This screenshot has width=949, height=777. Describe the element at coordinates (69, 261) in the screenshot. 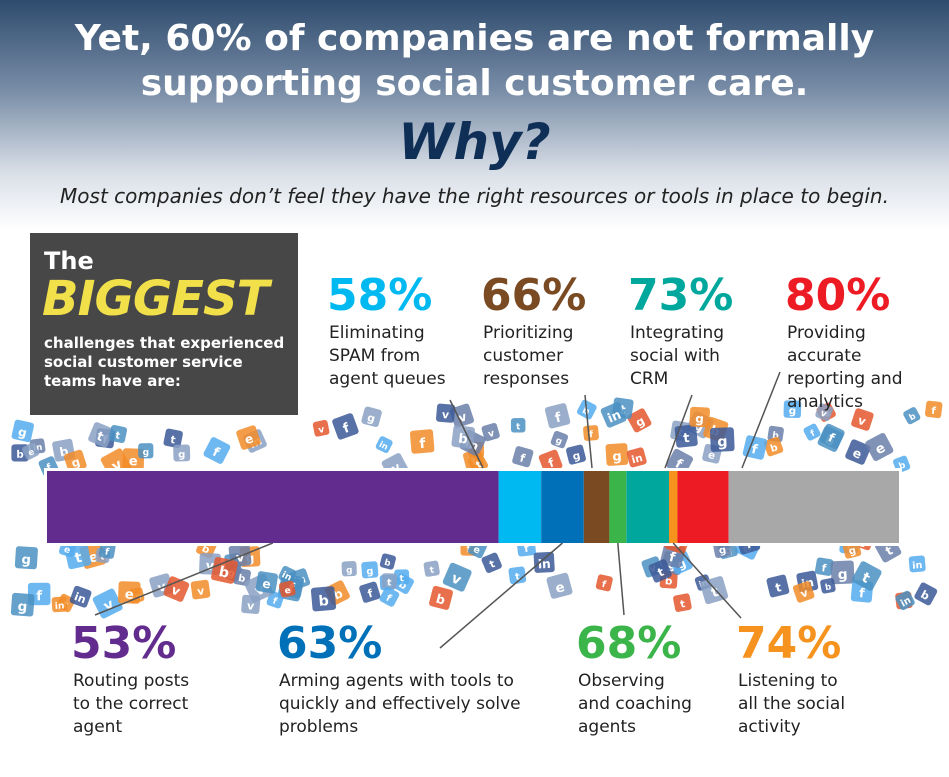

I see `box-the-text: The` at that location.